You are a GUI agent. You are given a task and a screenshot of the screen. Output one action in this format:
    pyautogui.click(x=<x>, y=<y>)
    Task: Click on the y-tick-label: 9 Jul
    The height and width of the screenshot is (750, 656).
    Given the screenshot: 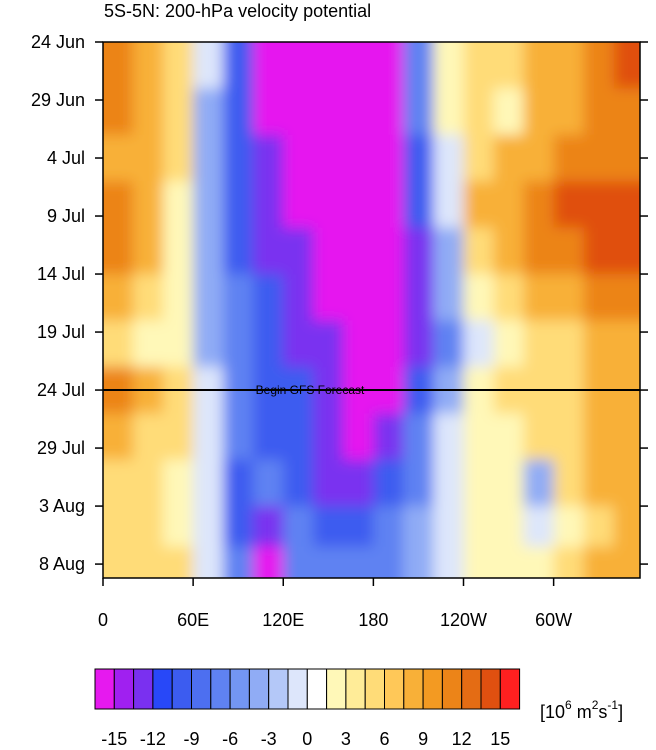 What is the action you would take?
    pyautogui.click(x=66, y=216)
    